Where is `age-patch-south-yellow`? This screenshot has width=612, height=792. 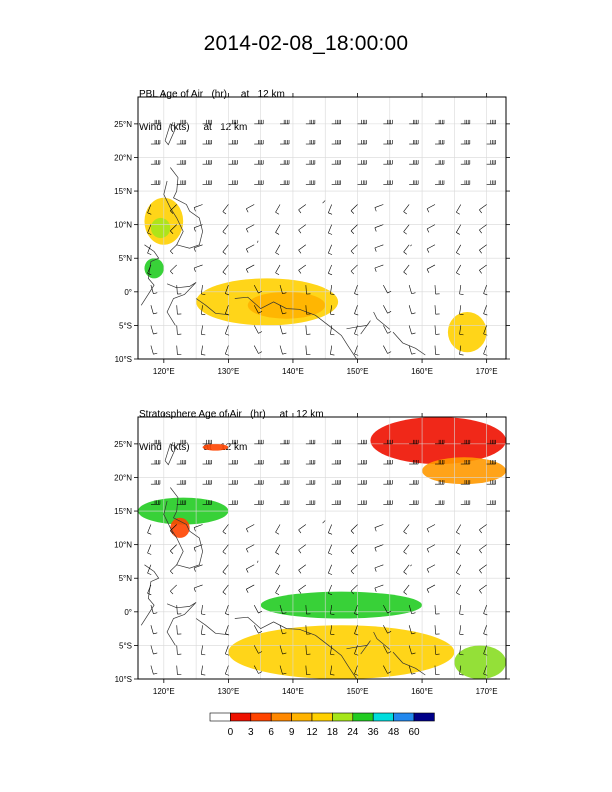 age-patch-south-yellow is located at coordinates (341, 652).